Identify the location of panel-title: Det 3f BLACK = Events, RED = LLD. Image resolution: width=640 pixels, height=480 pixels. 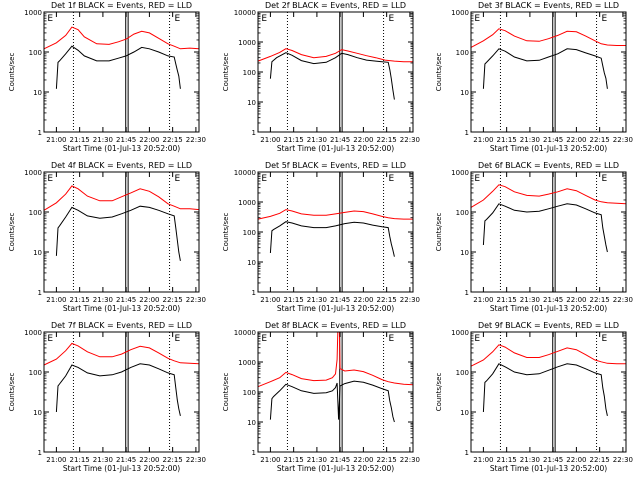
(548, 5).